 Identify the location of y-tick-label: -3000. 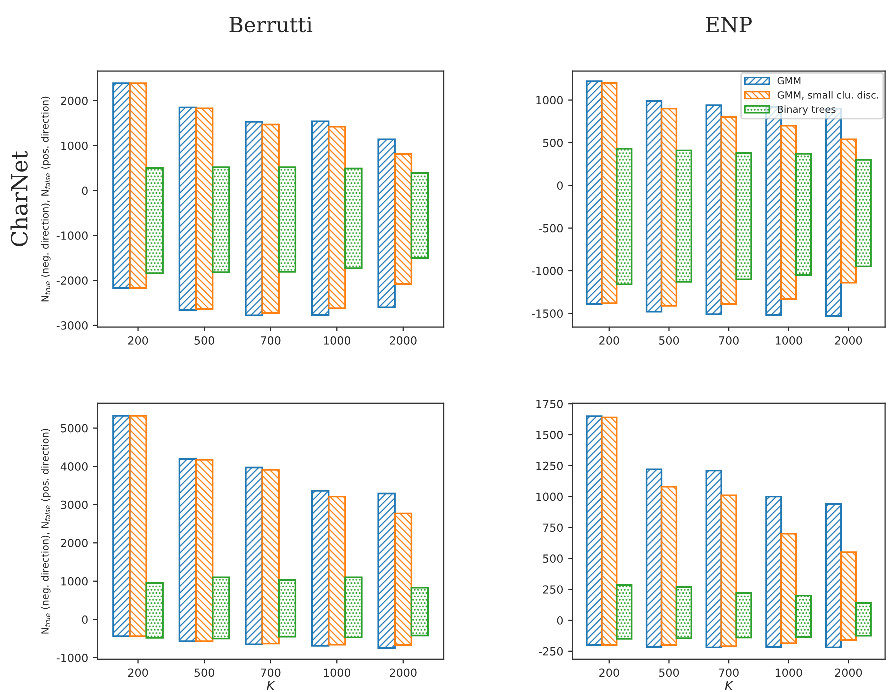
(72, 325).